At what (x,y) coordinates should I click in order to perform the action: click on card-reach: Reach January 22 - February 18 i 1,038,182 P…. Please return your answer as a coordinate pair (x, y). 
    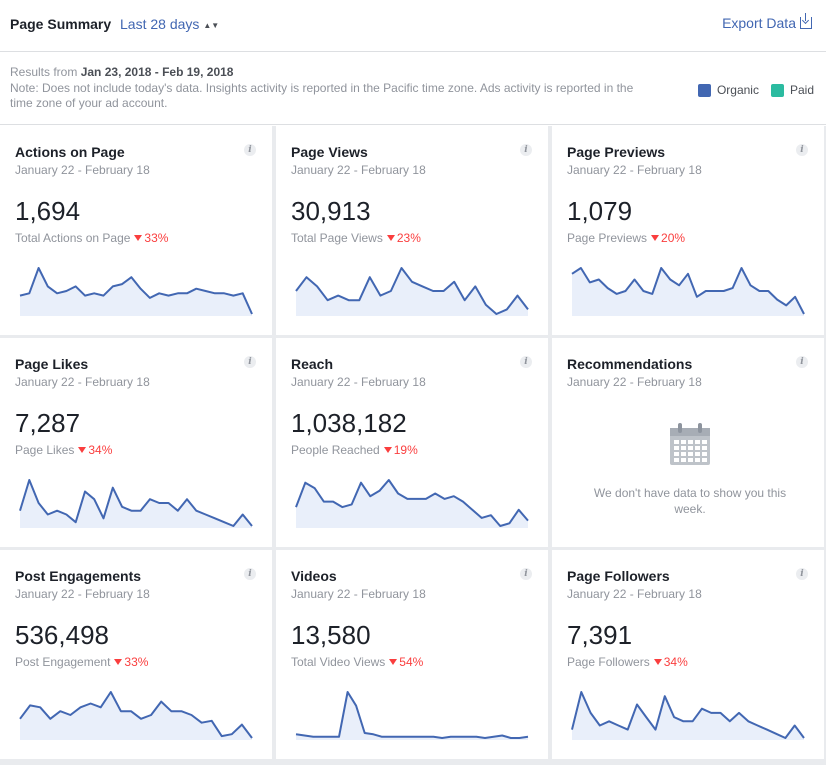
    Looking at the image, I should click on (412, 442).